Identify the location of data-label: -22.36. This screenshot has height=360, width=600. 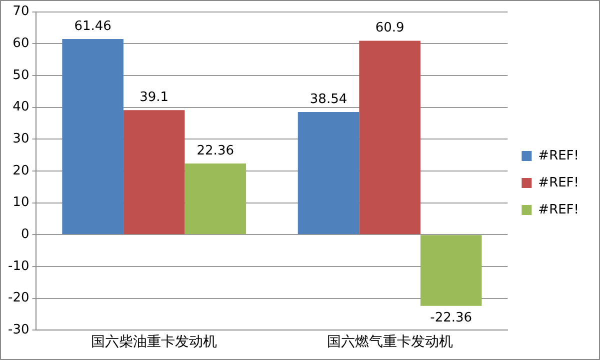
(451, 318).